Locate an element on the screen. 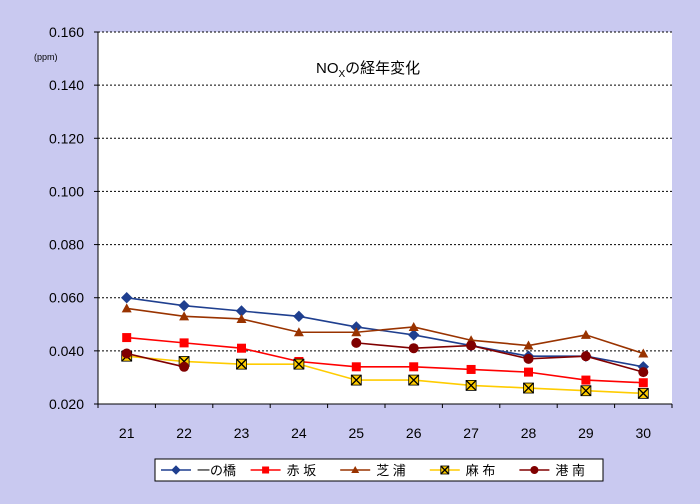 The height and width of the screenshot is (504, 700). y-tick-label: 0.120 is located at coordinates (66, 138).